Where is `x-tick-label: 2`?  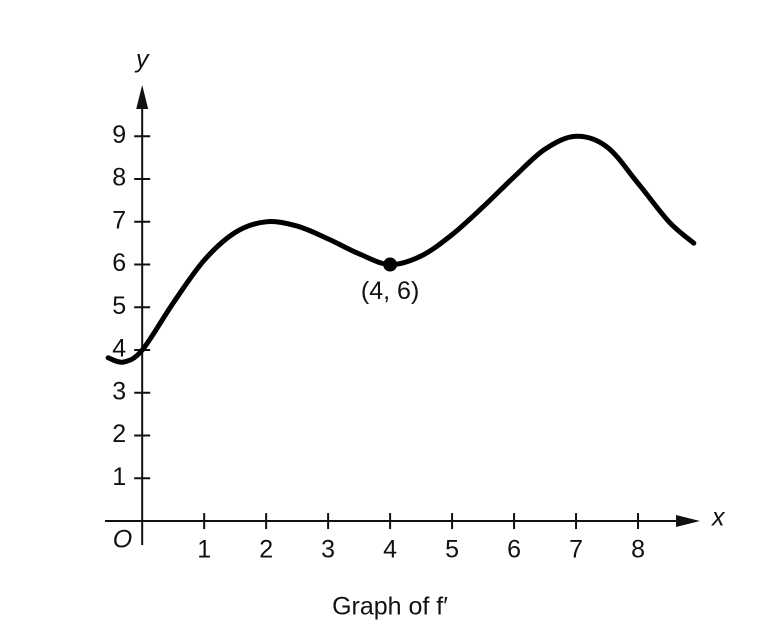 x-tick-label: 2 is located at coordinates (266, 550).